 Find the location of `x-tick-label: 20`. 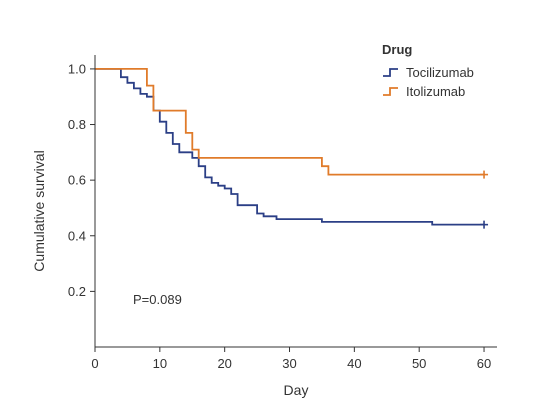

x-tick-label: 20 is located at coordinates (224, 363).